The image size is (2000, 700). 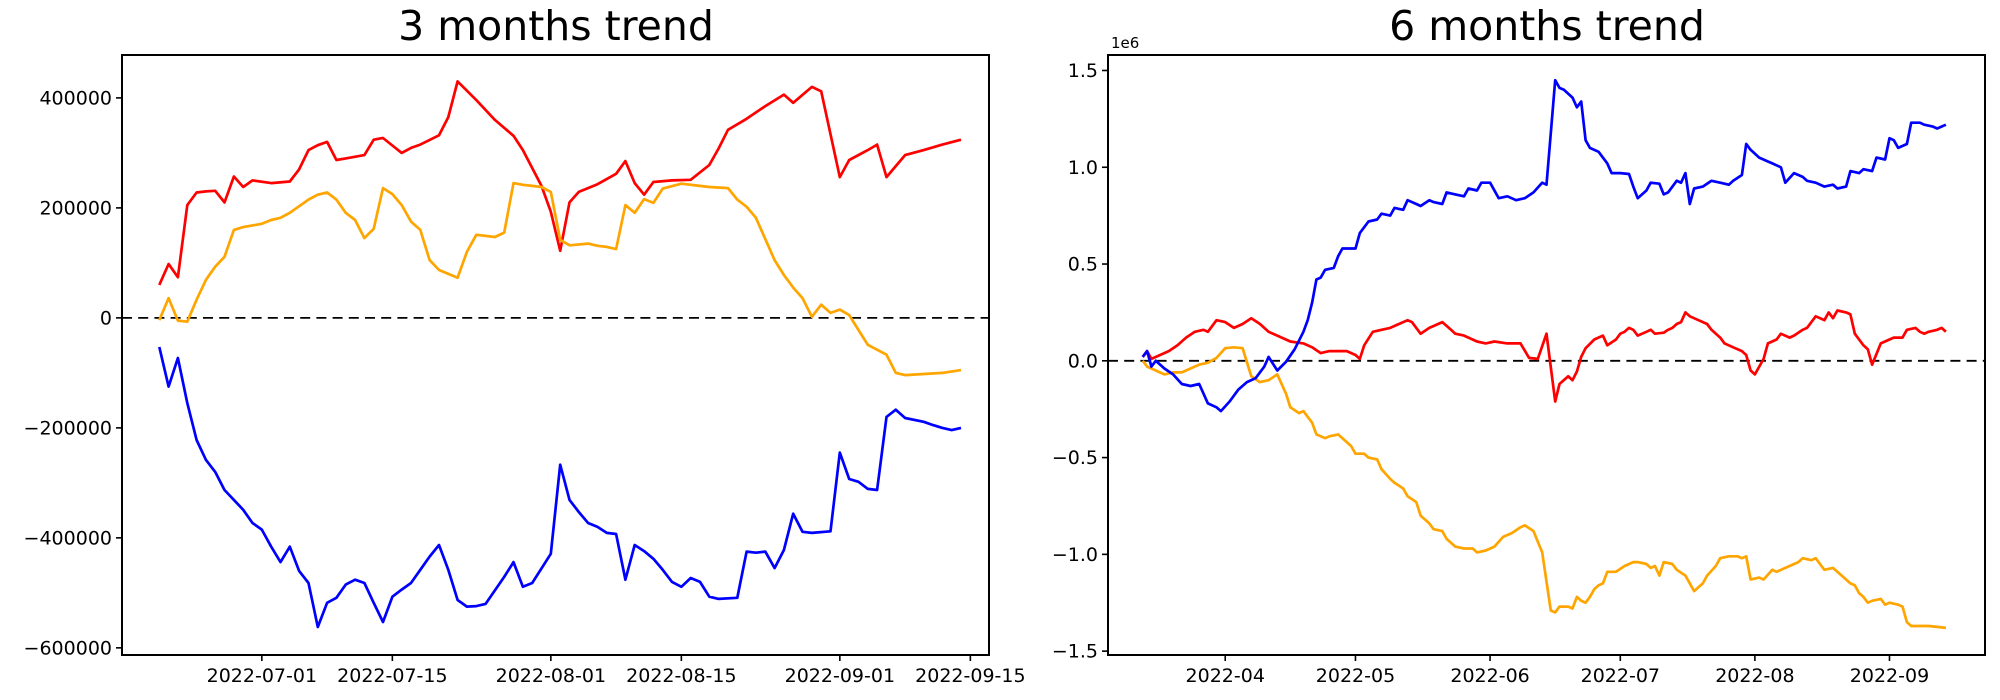 I want to click on y-tick-label: −1.5, so click(x=1075, y=652).